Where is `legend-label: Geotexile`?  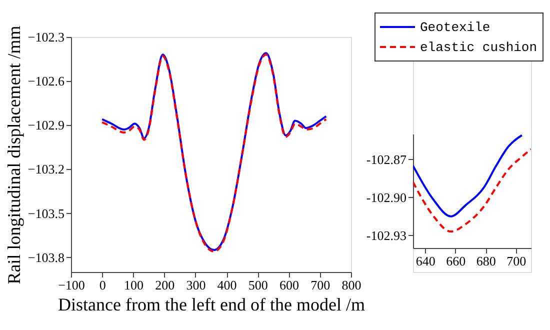 legend-label: Geotexile is located at coordinates (455, 27).